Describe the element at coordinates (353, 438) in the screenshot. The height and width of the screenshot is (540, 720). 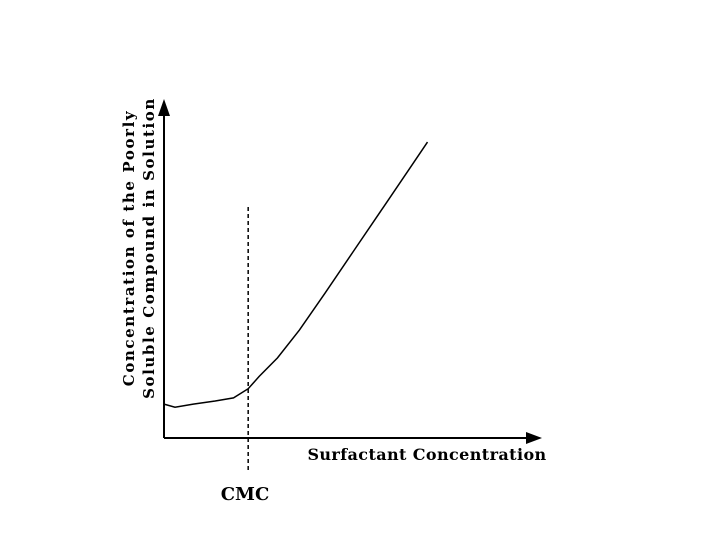
I see `x-axis` at that location.